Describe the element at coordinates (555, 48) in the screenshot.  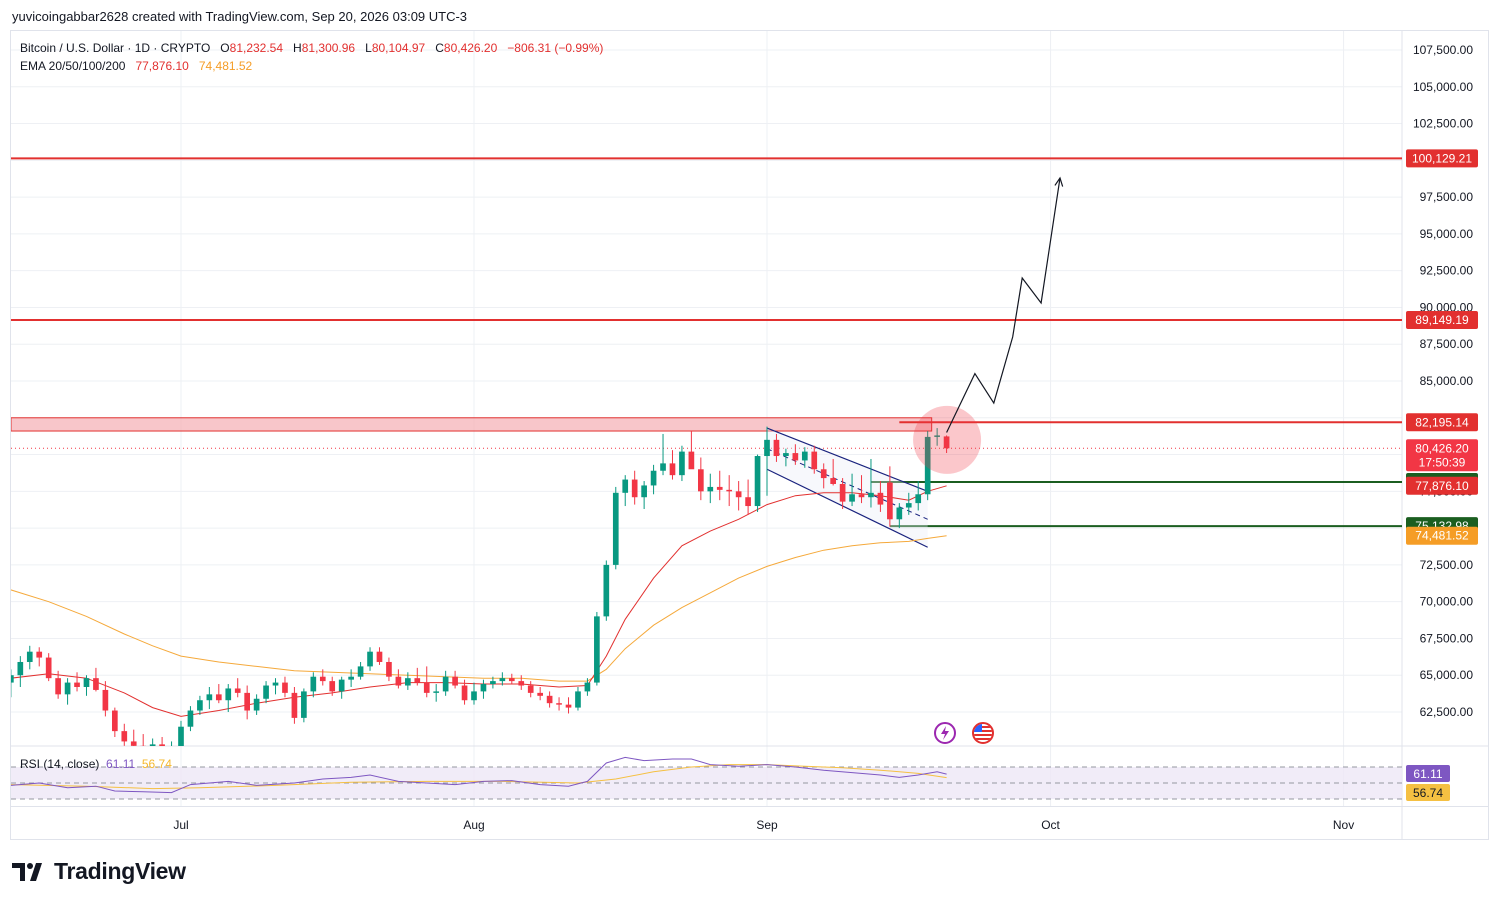
I see `change-value: −806.31 (−0.99%)` at that location.